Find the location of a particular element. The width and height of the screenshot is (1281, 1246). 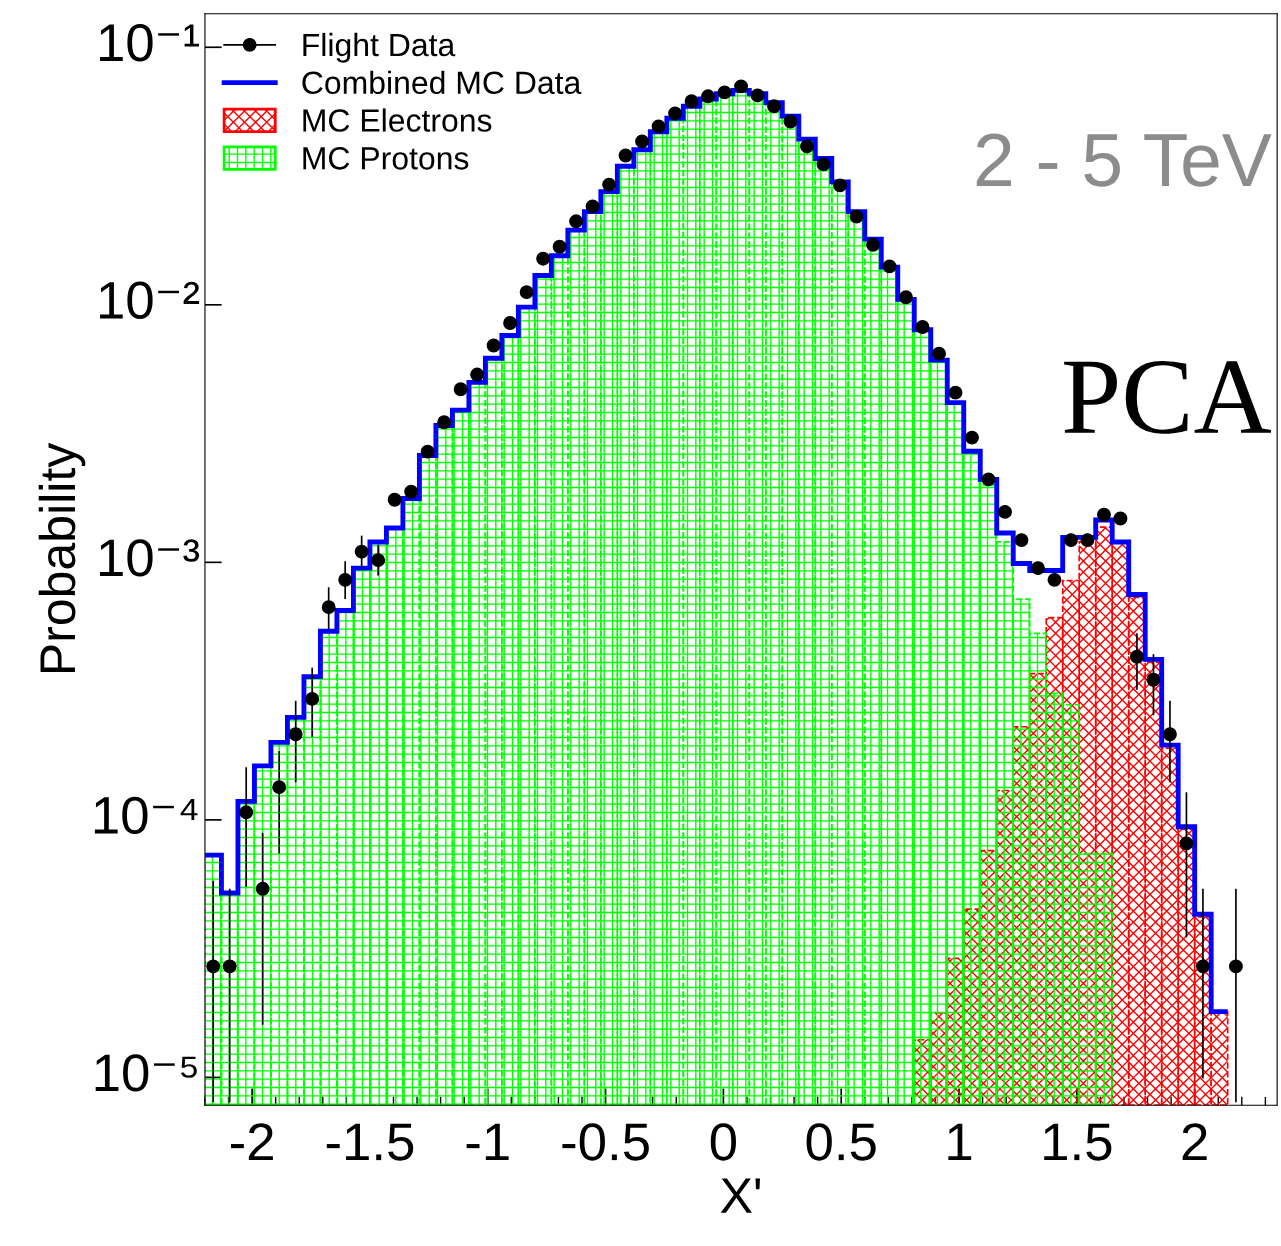

y-tick-label: 10⁻⁵ is located at coordinates (146, 1073).